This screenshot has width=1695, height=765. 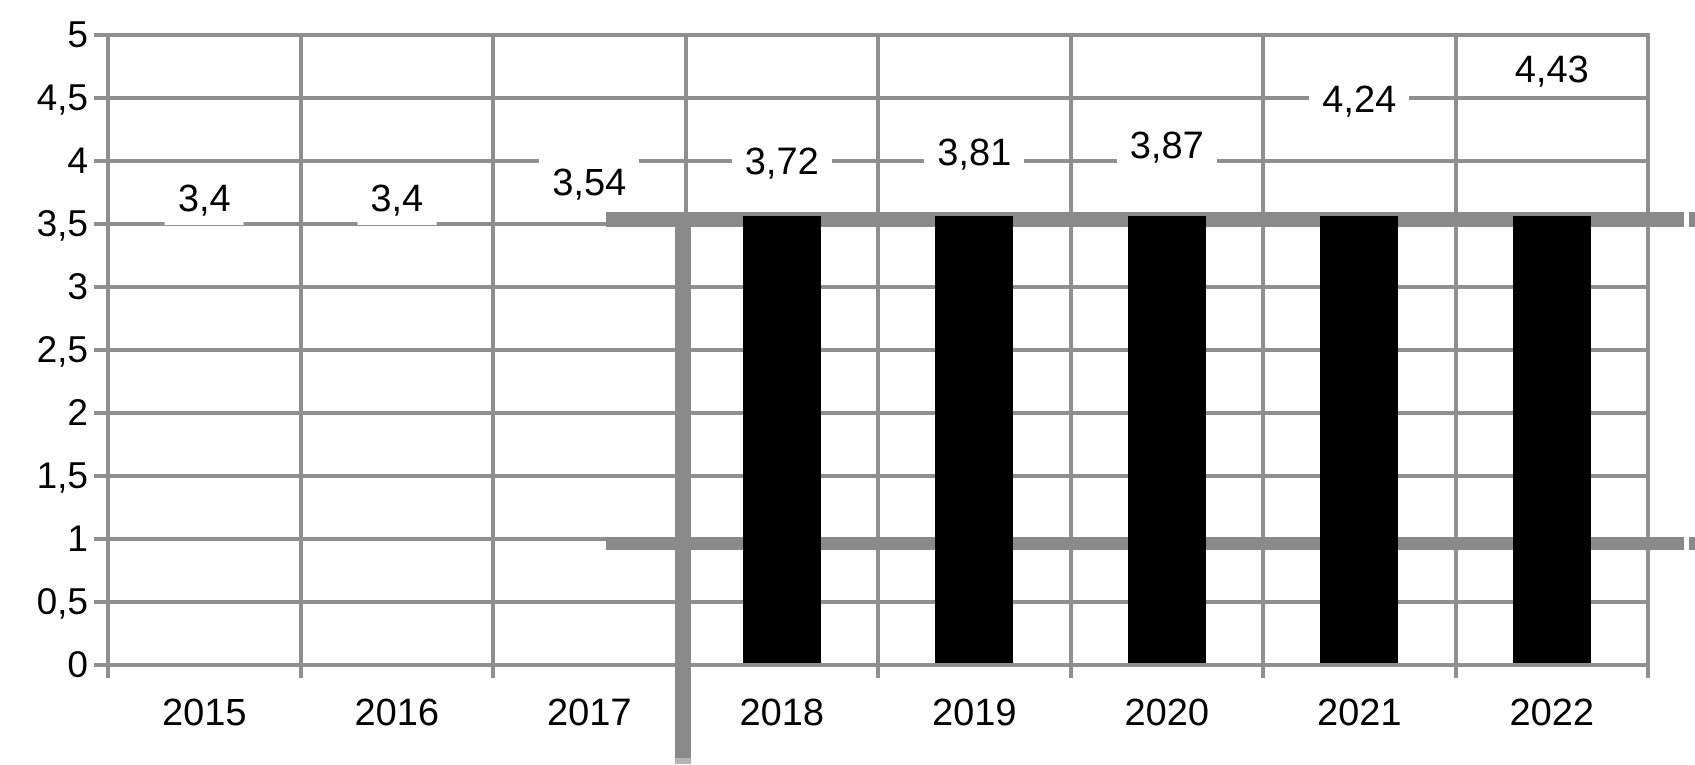 What do you see at coordinates (77, 538) in the screenshot?
I see `y-tick-label: 1` at bounding box center [77, 538].